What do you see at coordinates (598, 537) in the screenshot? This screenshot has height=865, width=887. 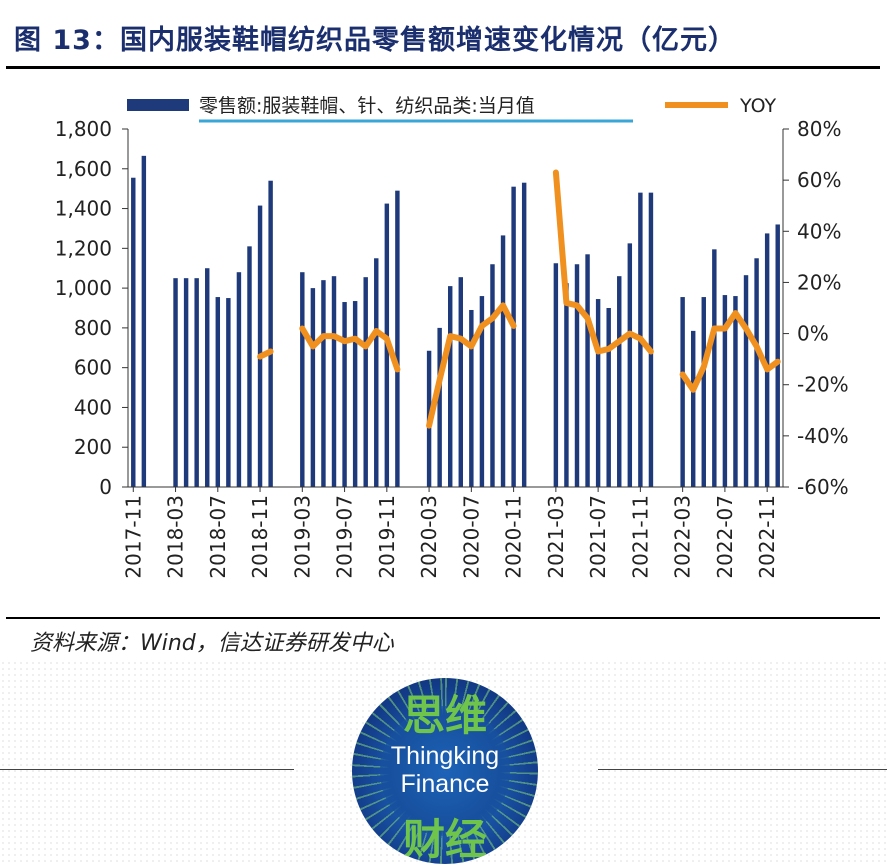 I see `x-tick-label: 2021-07` at bounding box center [598, 537].